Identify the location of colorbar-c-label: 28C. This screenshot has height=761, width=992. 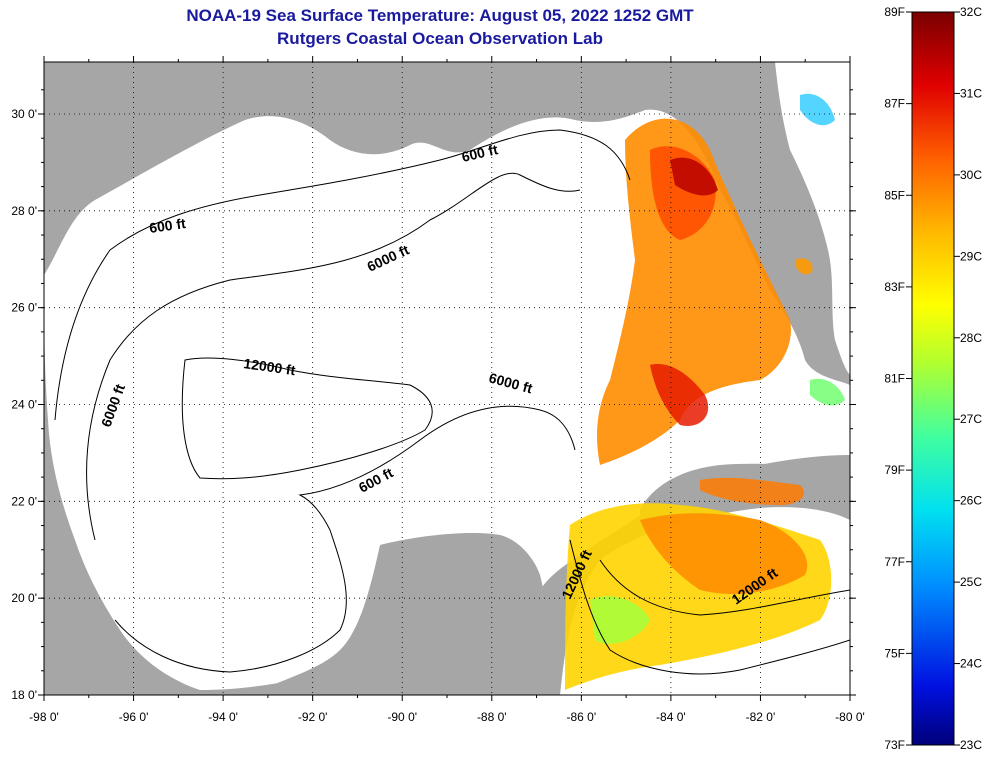
(971, 338).